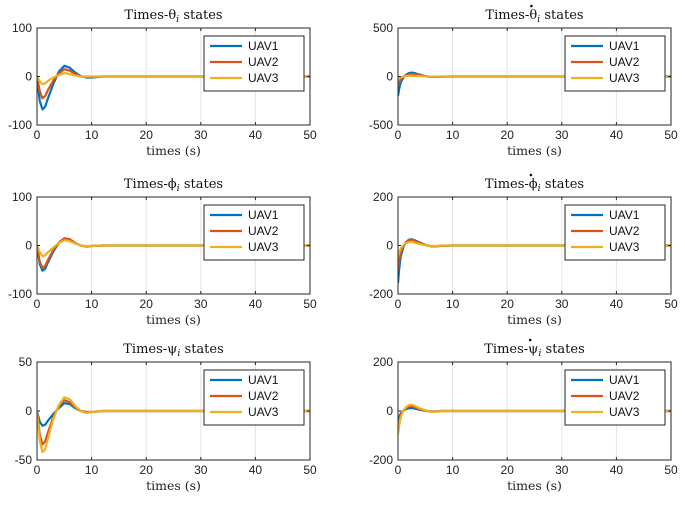  Describe the element at coordinates (624, 412) in the screenshot. I see `subplot-6-legend-label-uav3: UAV3` at that location.